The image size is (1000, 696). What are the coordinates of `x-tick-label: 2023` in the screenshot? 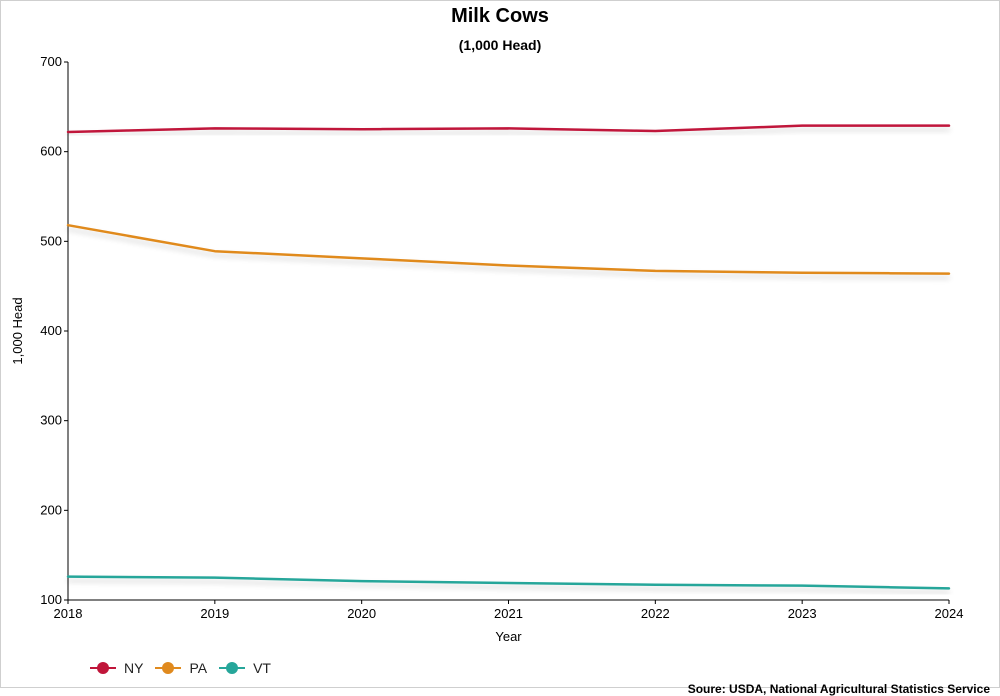 It's located at (802, 613).